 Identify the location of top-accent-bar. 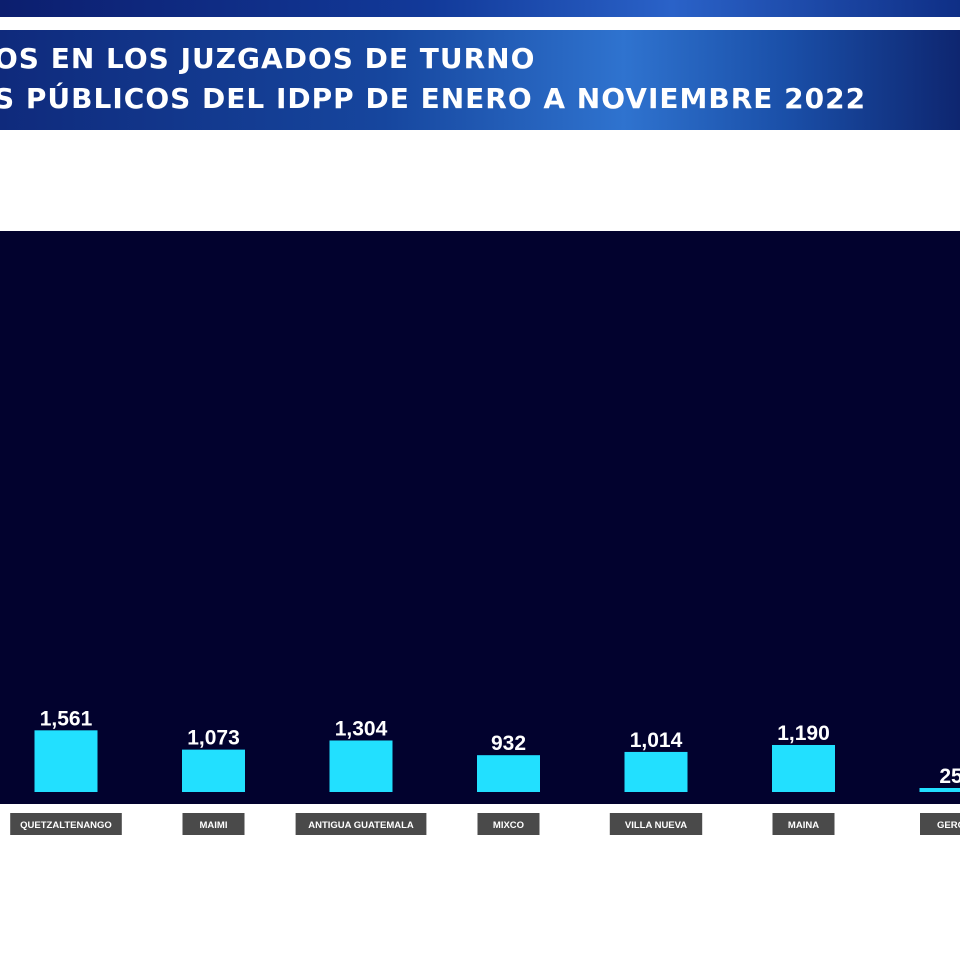
(480, 8).